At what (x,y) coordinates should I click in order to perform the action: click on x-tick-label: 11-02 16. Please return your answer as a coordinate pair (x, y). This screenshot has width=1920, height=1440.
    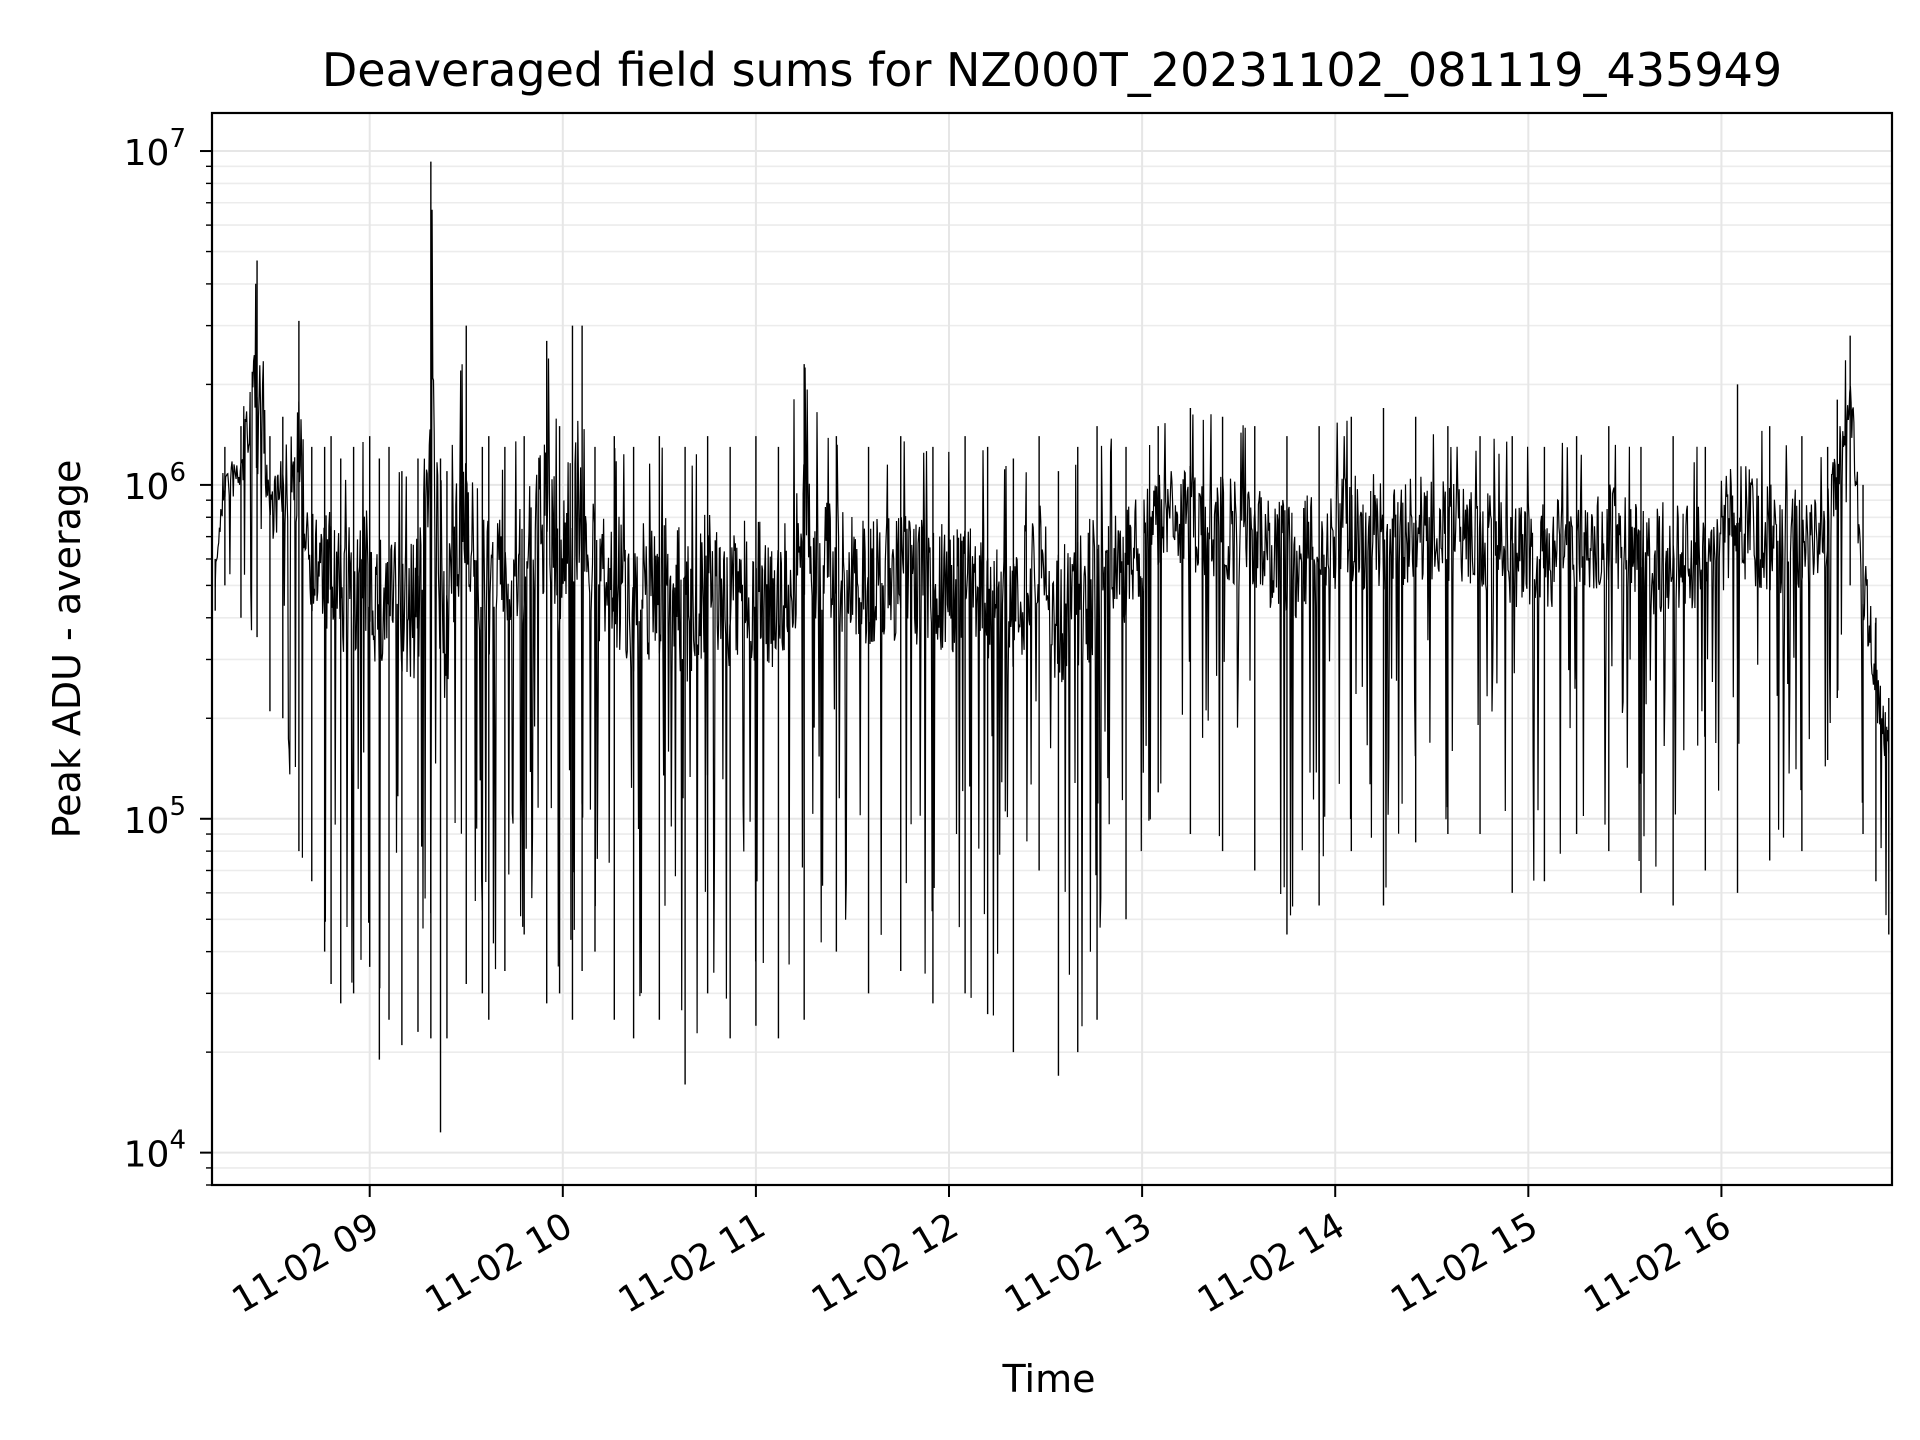
    Looking at the image, I should click on (1657, 1263).